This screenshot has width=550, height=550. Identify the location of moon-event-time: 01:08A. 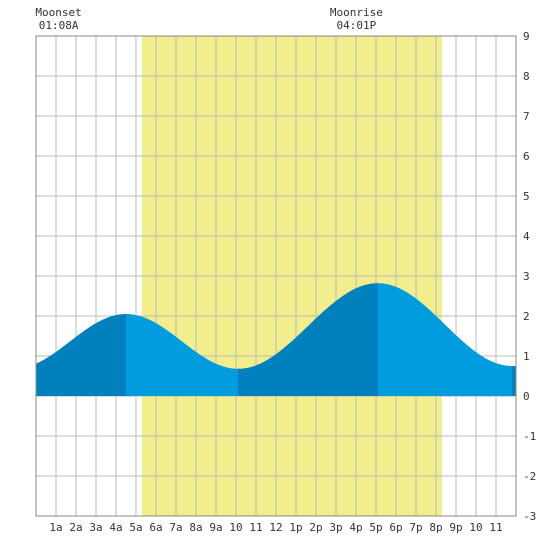
(59, 25).